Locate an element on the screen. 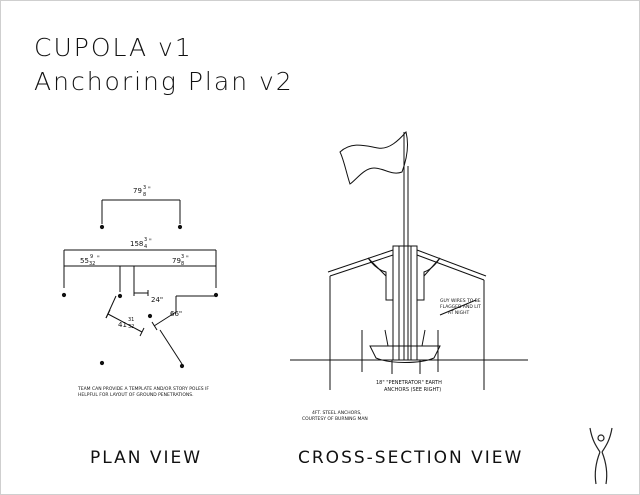  drawing-title-line2: Anchoring Plan v2 is located at coordinates (164, 81).